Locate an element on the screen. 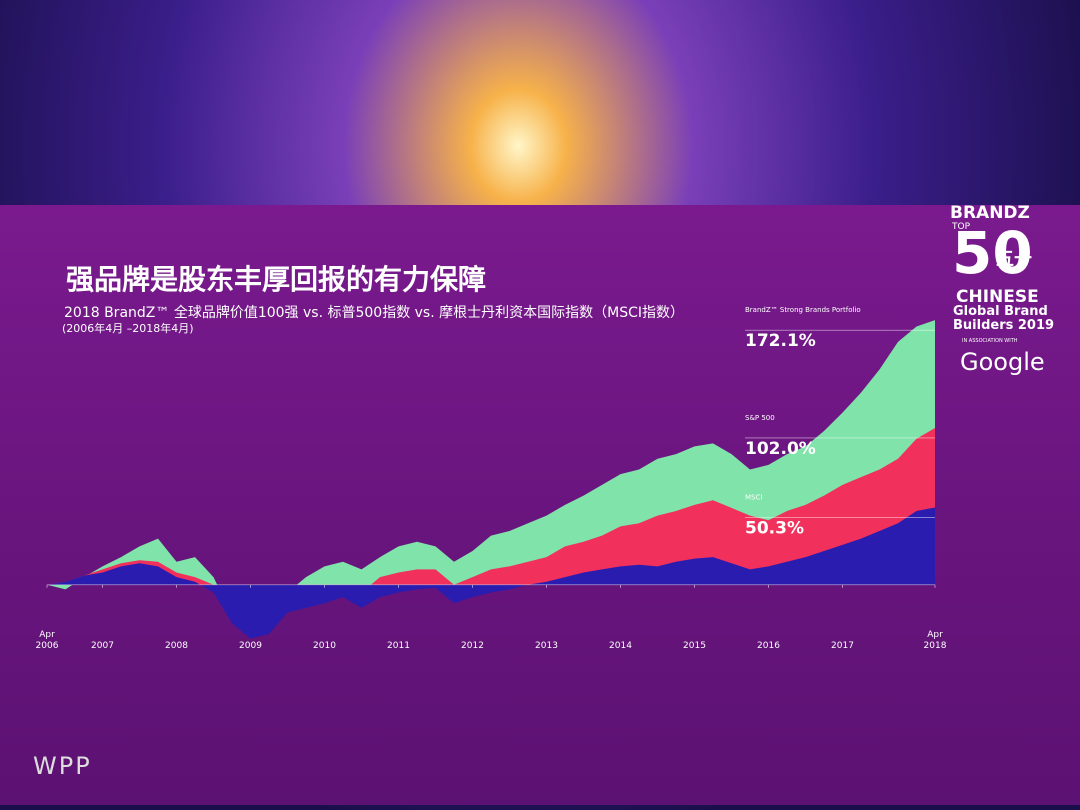 This screenshot has height=810, width=1080. x-tick-label: 2011 is located at coordinates (398, 646).